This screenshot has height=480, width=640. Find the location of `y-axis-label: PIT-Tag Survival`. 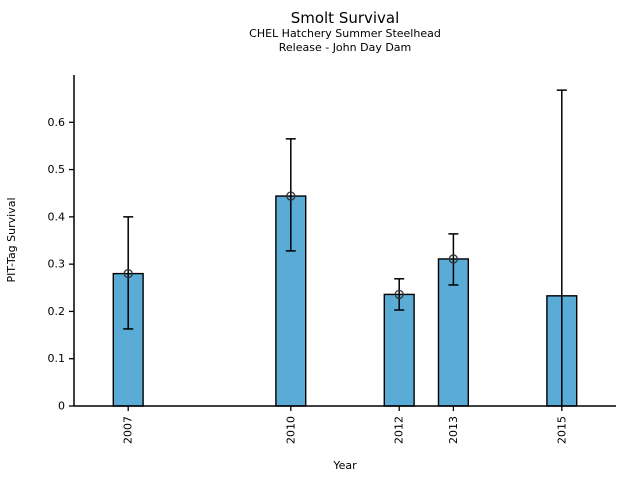

y-axis-label: PIT-Tag Survival is located at coordinates (11, 239).